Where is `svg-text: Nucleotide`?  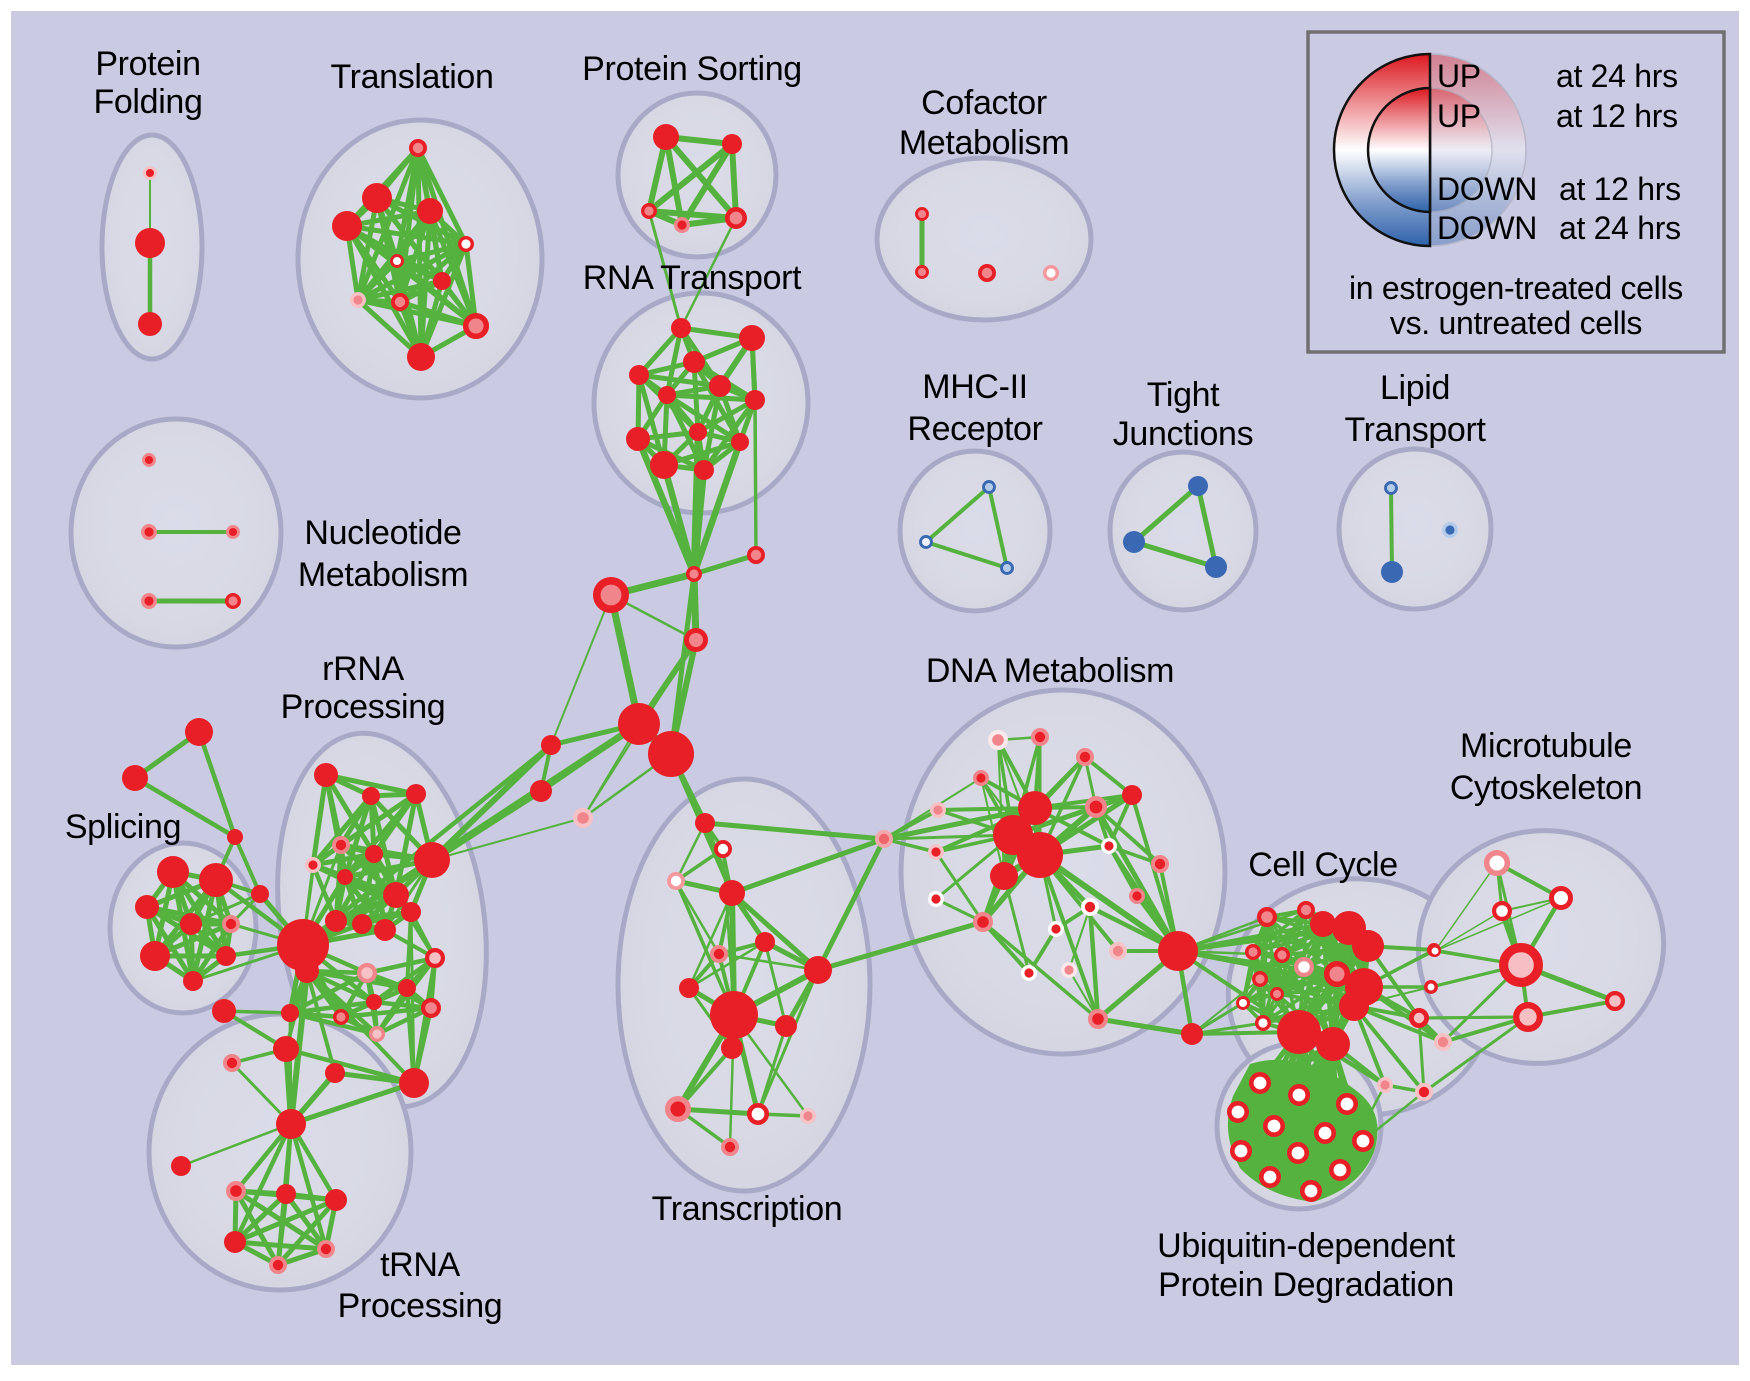
svg-text: Nucleotide is located at coordinates (382, 533).